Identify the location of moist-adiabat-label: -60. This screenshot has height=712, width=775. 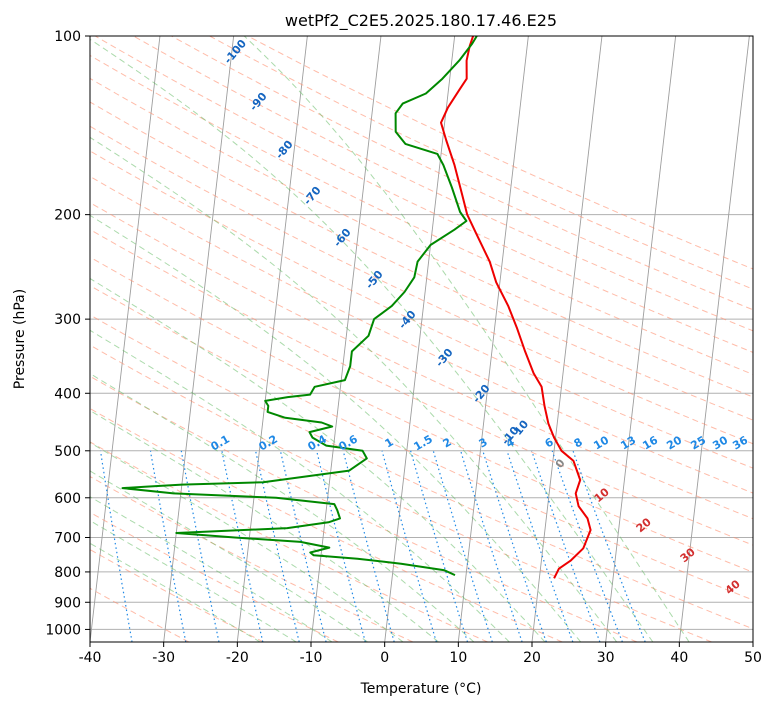
(342, 238).